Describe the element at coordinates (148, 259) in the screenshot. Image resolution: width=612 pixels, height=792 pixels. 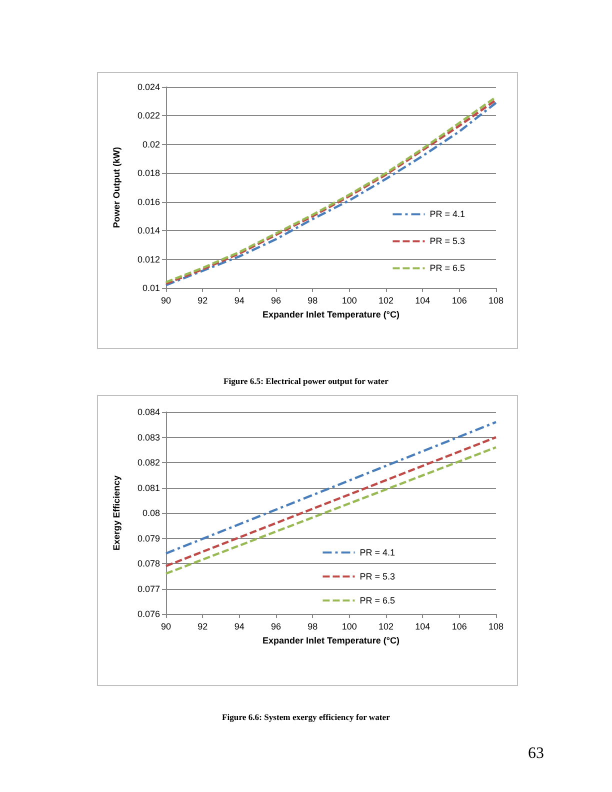
I see `y-tick-label: 0.012` at that location.